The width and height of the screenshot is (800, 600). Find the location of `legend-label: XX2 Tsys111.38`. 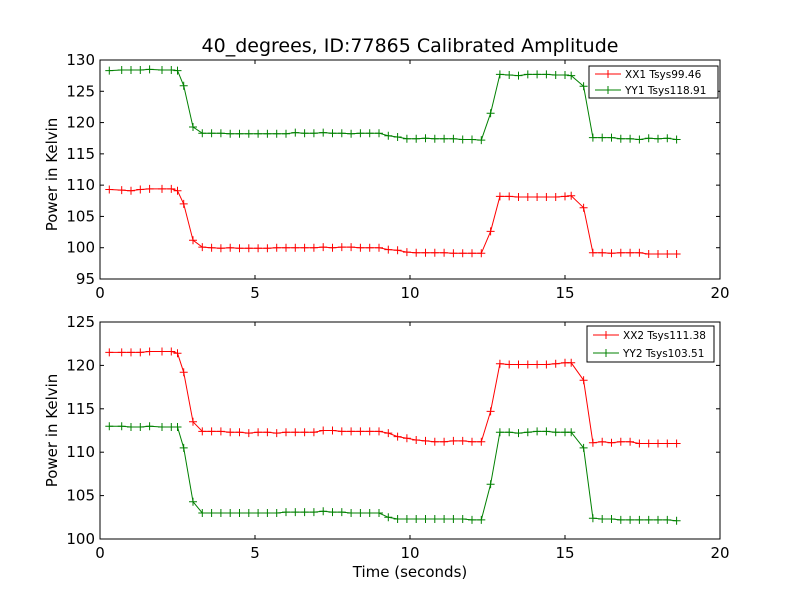

legend-label: XX2 Tsys111.38 is located at coordinates (664, 336).